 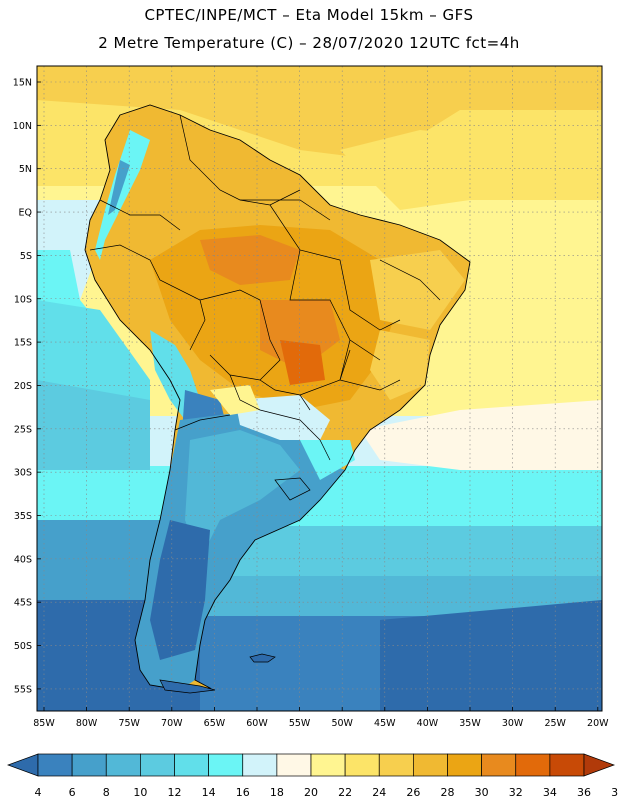 I want to click on colorbar-label: 26, so click(x=413, y=792).